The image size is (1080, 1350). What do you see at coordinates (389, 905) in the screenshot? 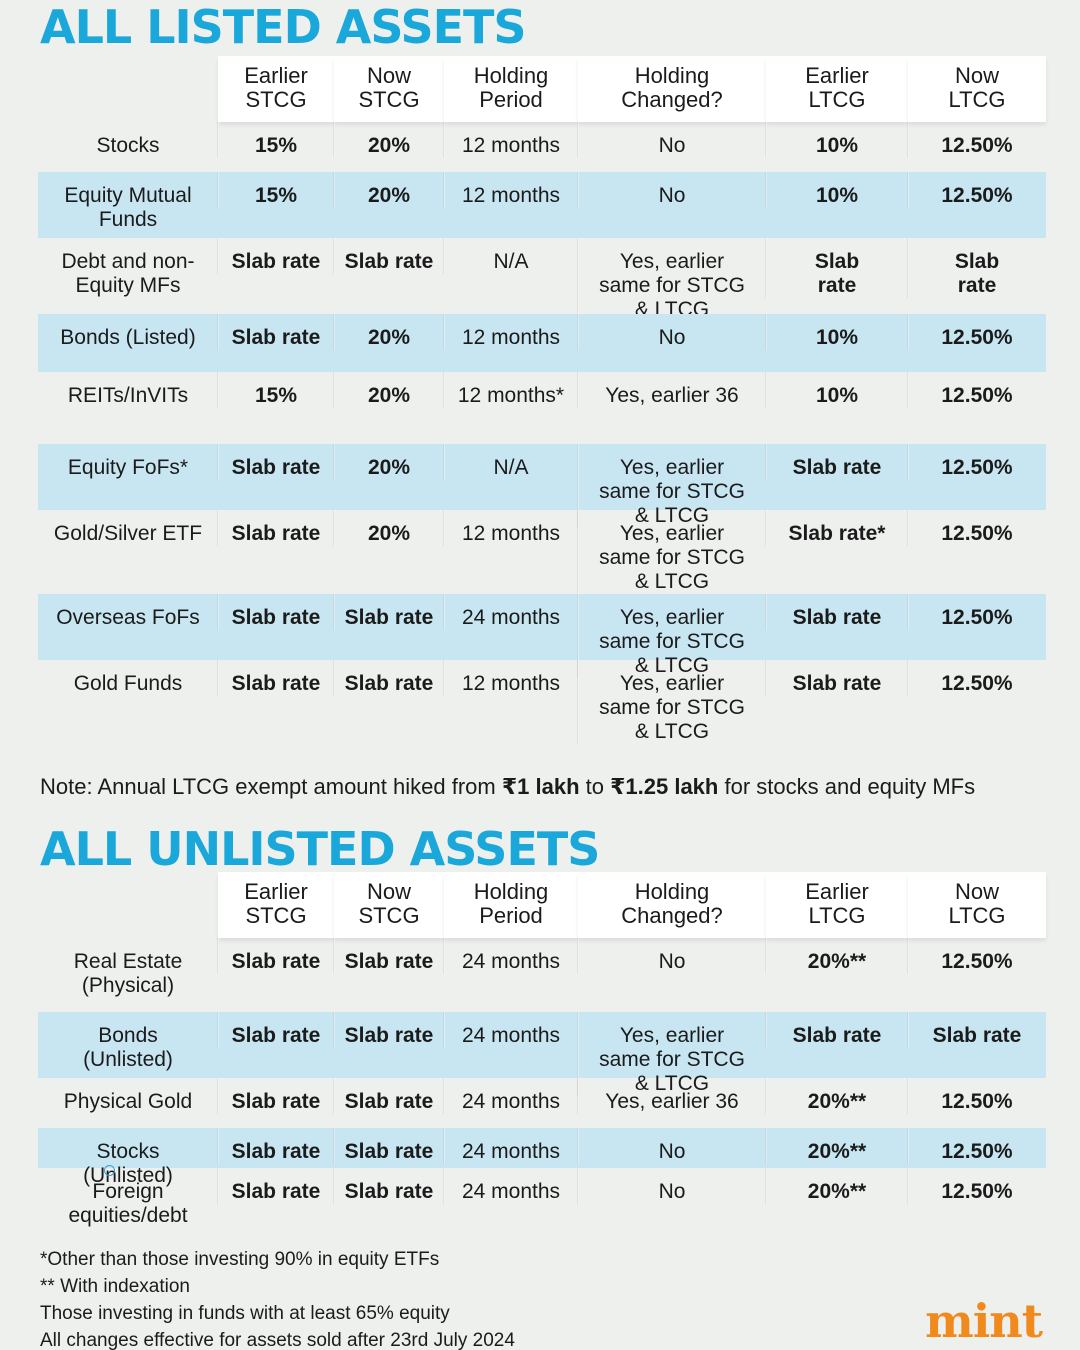
I see `header-now-stcg: Now STCG` at bounding box center [389, 905].